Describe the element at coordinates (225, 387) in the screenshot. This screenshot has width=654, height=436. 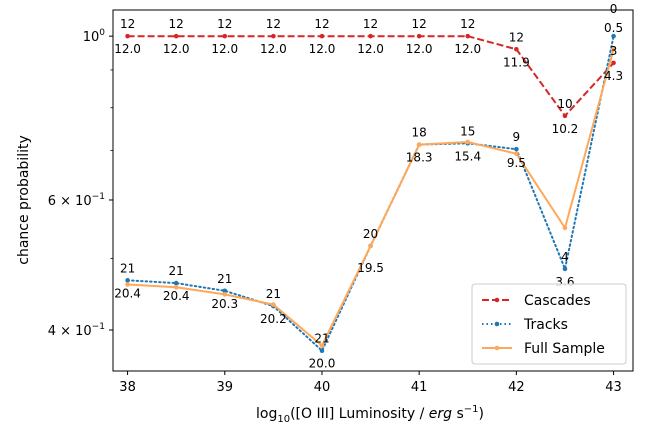
I see `x-tick-label: 39` at that location.